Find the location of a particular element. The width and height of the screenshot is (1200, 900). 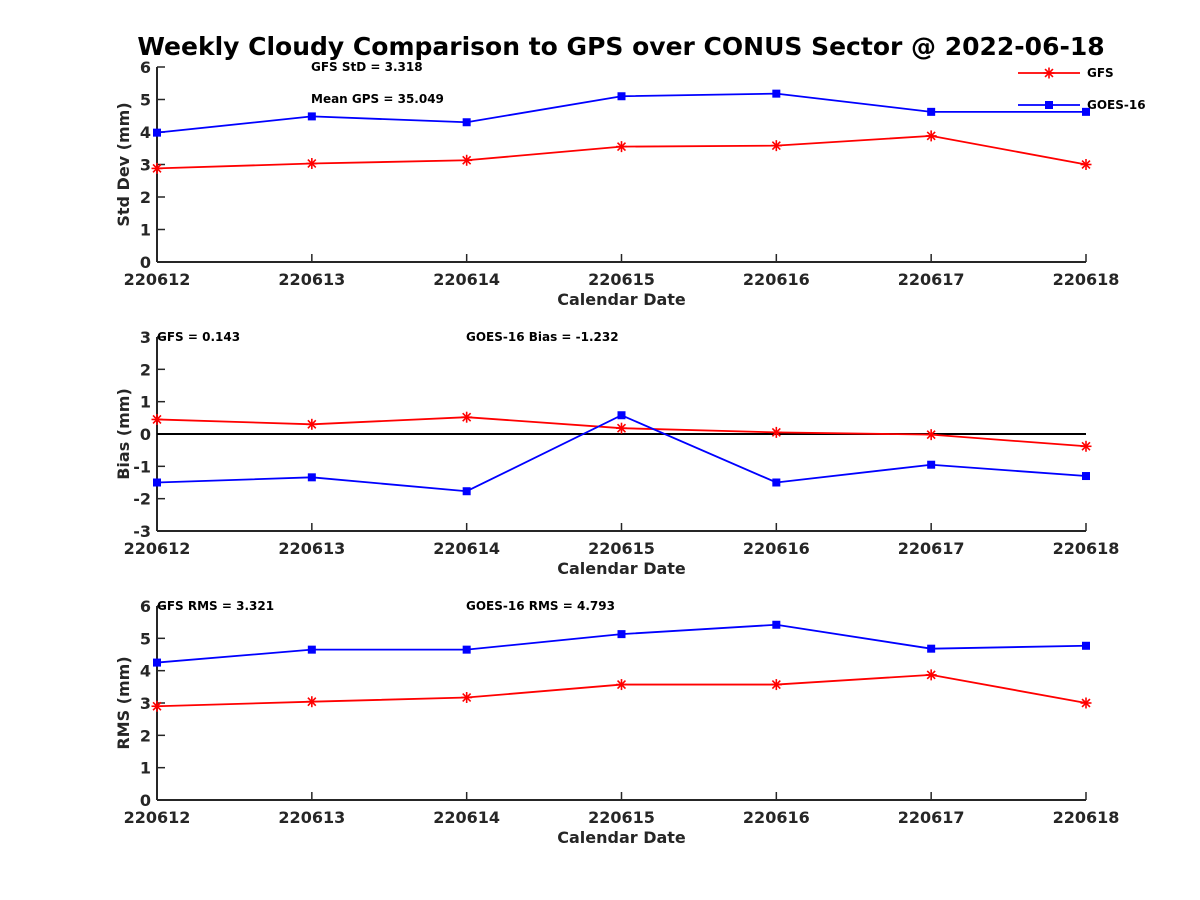

annotation: GFS RMS = 3.321 is located at coordinates (215, 606).